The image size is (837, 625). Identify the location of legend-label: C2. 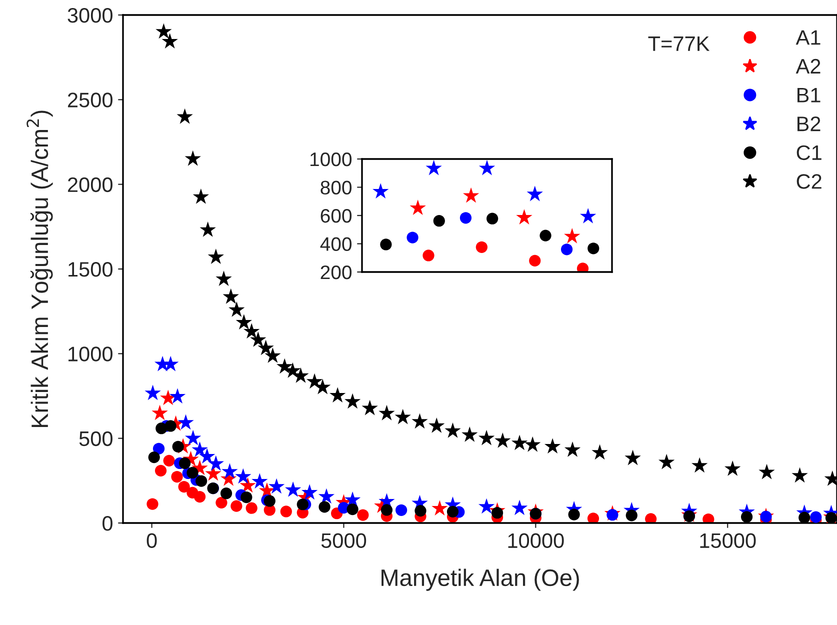
(809, 181).